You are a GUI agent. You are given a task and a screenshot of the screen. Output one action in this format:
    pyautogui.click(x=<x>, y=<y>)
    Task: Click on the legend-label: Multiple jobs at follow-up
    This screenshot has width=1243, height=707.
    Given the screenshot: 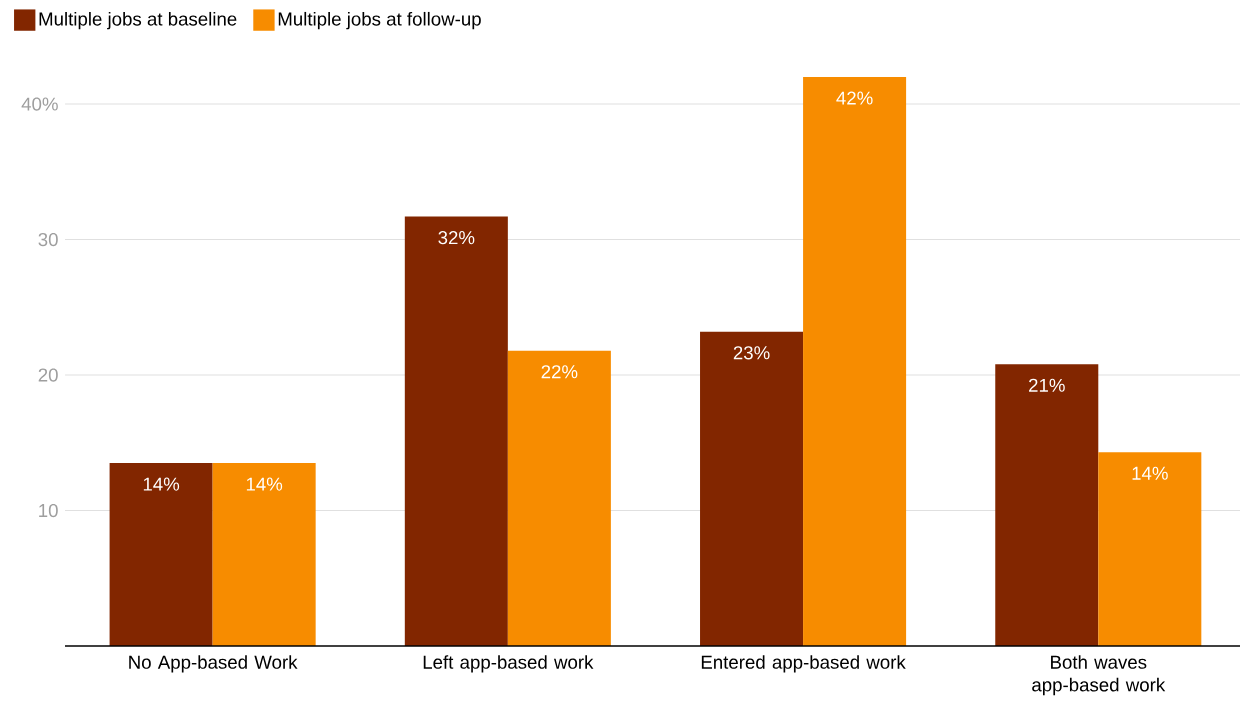 What is the action you would take?
    pyautogui.click(x=379, y=20)
    